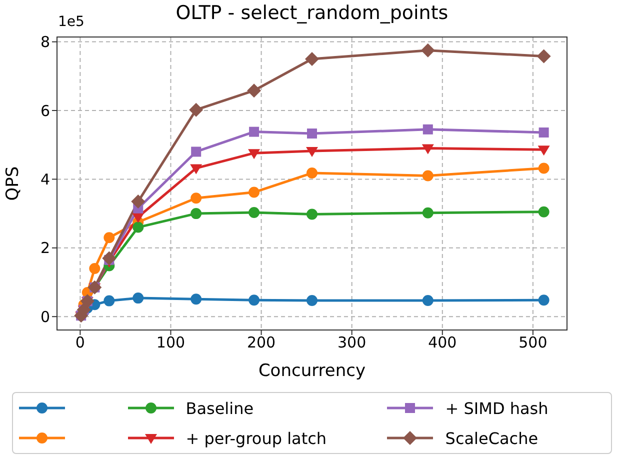  What do you see at coordinates (261, 343) in the screenshot?
I see `x-tick-label: 200` at bounding box center [261, 343].